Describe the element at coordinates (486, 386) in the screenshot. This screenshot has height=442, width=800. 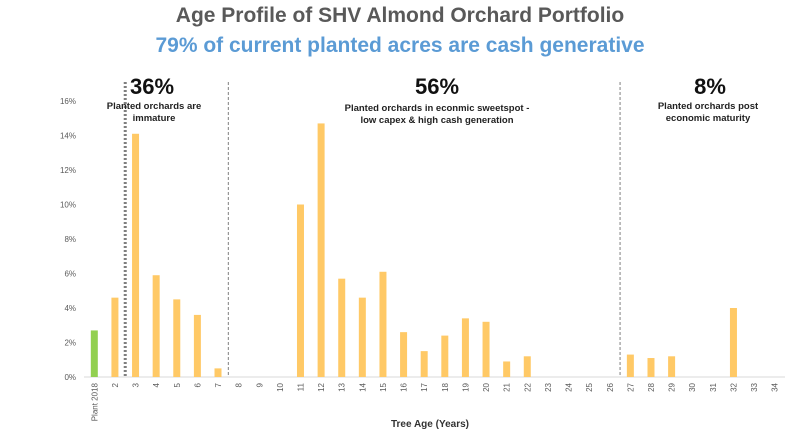
I see `x-tick-label: 20` at that location.